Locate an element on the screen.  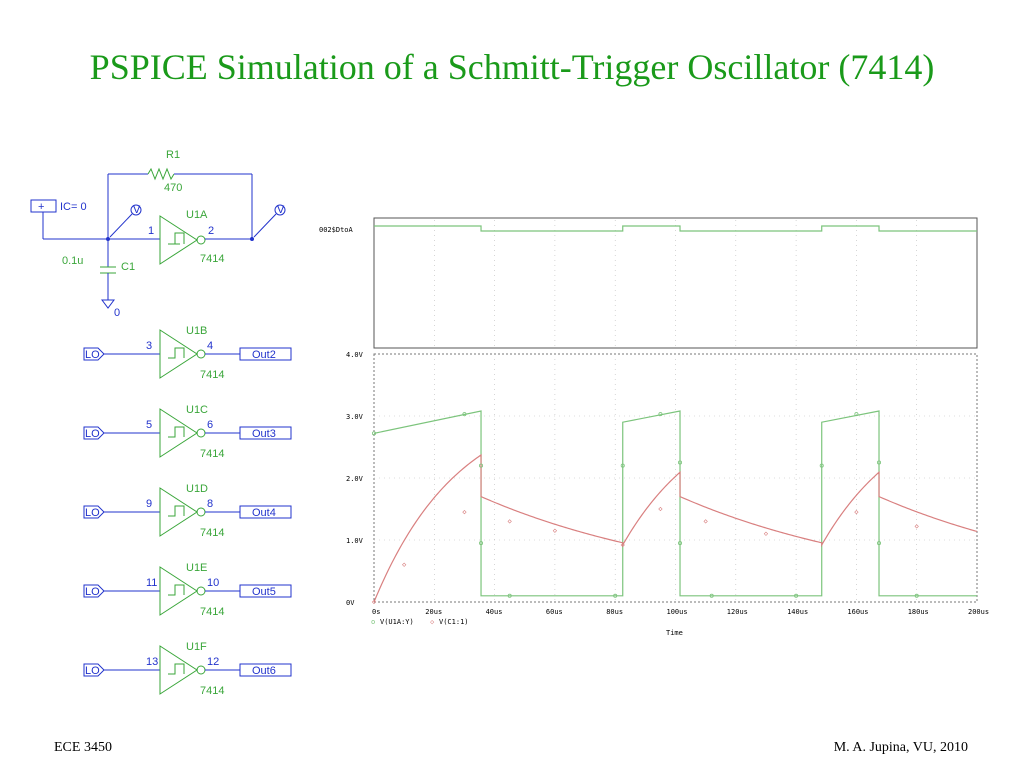
x-tick-label: 40us is located at coordinates (494, 612).